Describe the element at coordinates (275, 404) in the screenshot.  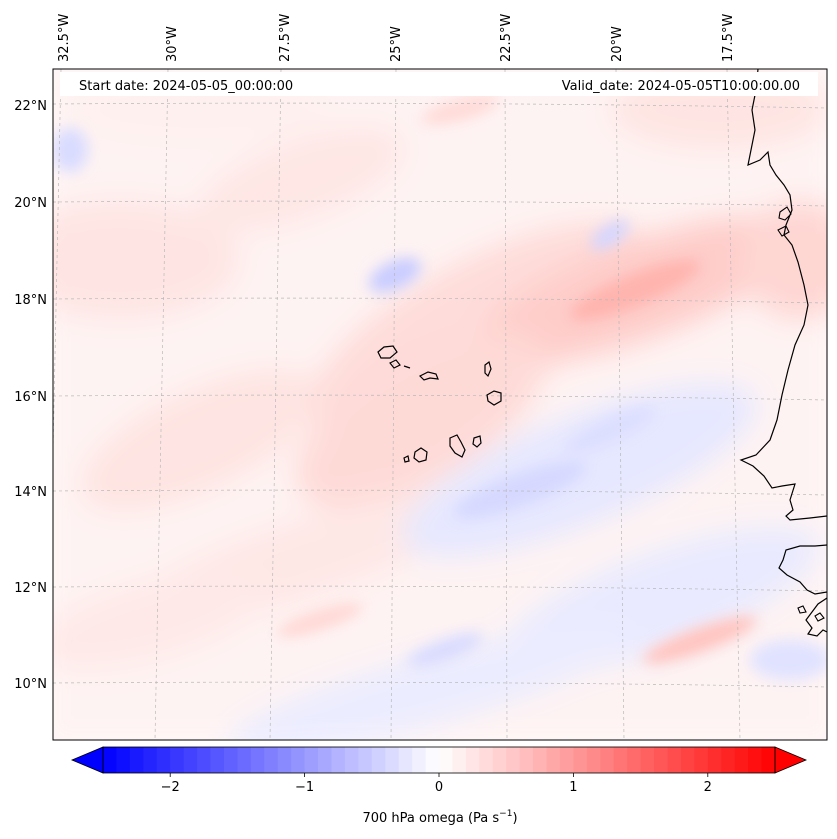
I see `gridline-lon-27-5w` at that location.